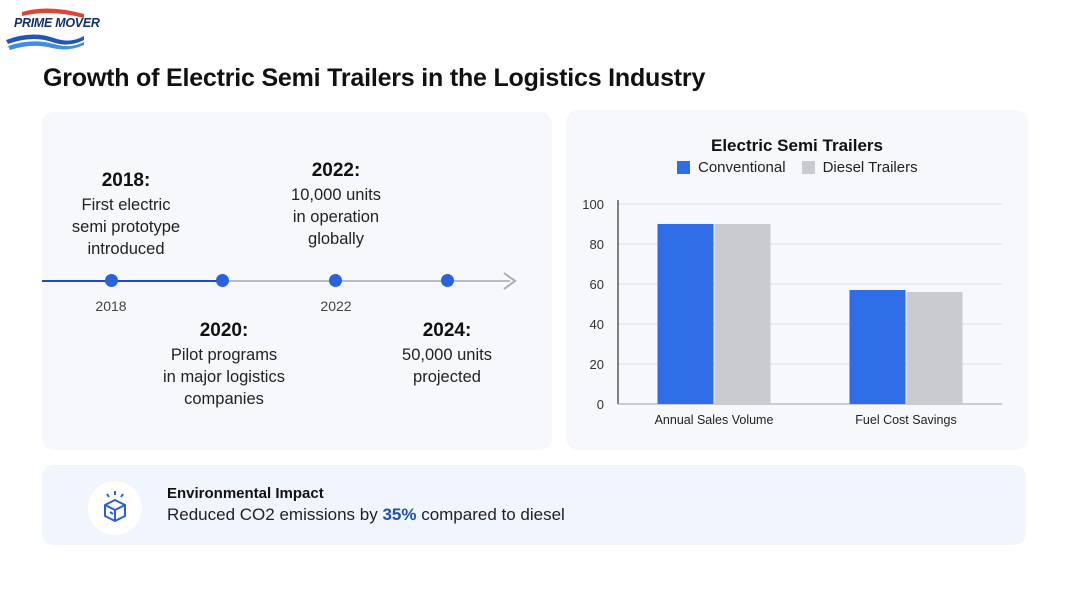 The height and width of the screenshot is (600, 1067). What do you see at coordinates (336, 205) in the screenshot?
I see `milestone-2022: 2022: 10,000 units in operation globally` at bounding box center [336, 205].